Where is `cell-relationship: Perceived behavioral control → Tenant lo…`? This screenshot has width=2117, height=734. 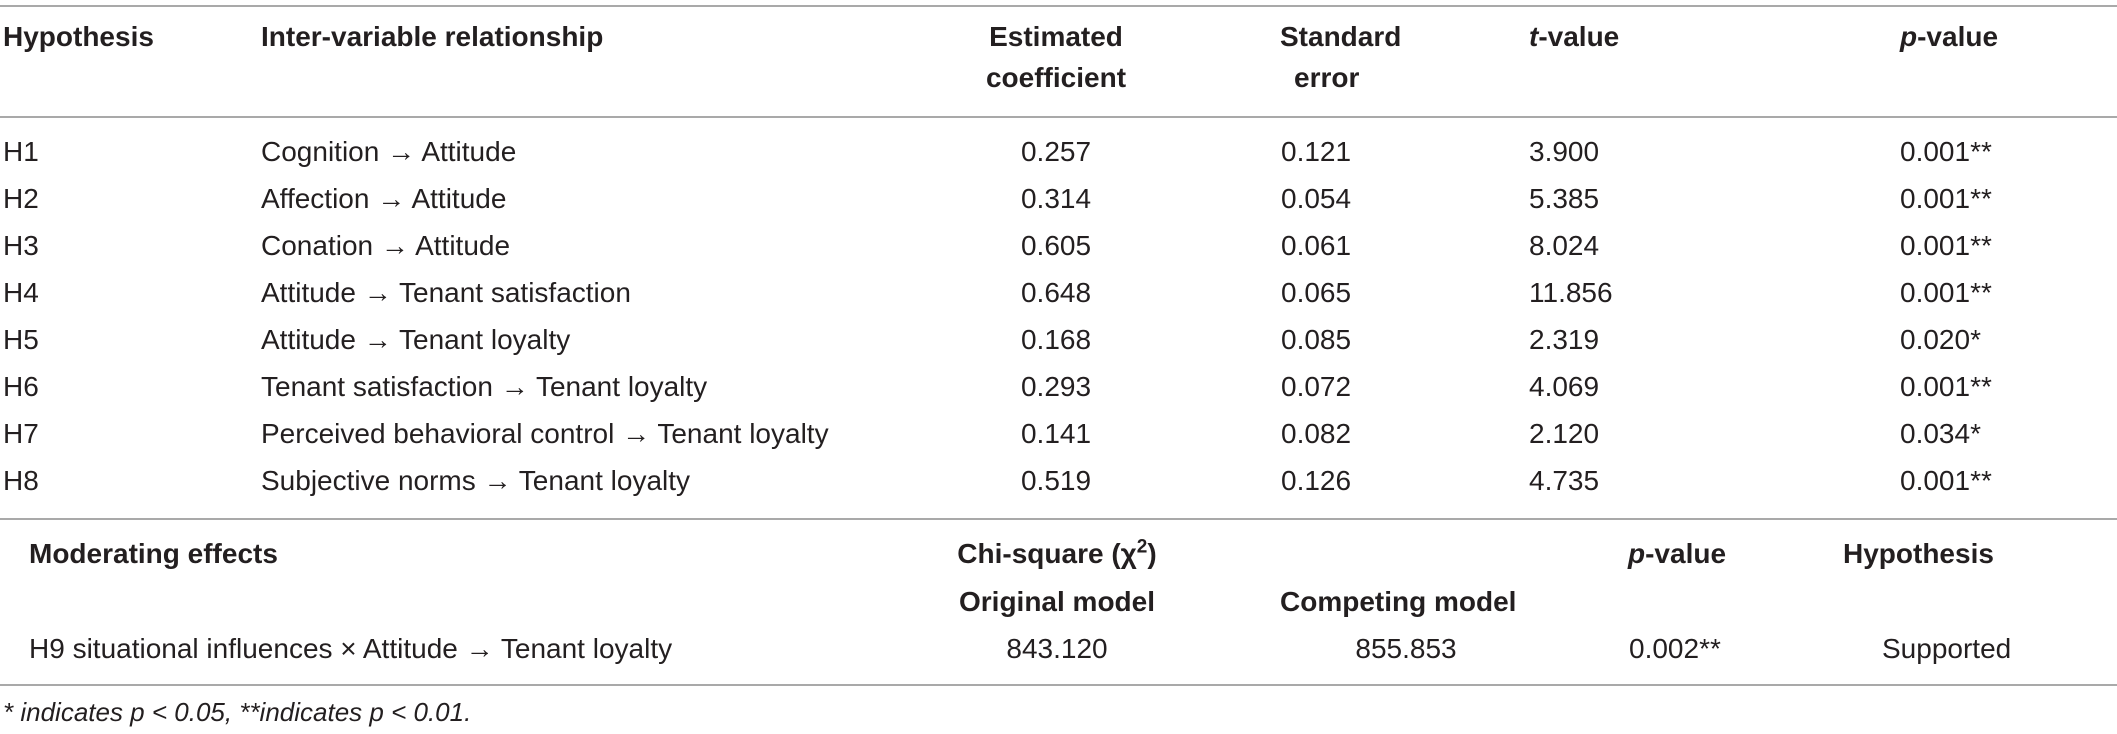
cell-relationship: Perceived behavioral control → Tenant lo… is located at coordinates (545, 433).